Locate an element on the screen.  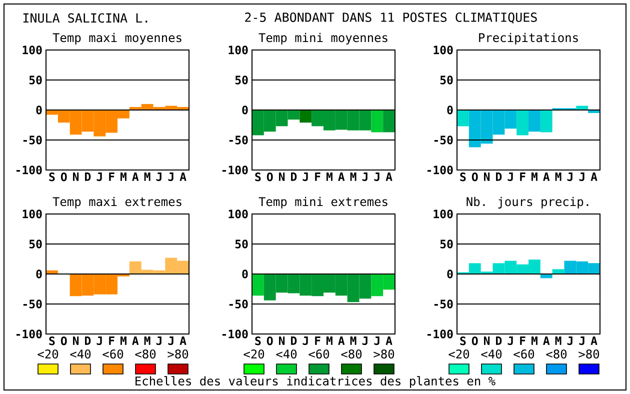
text: INULA SALICINA L. is located at coordinates (85, 18).